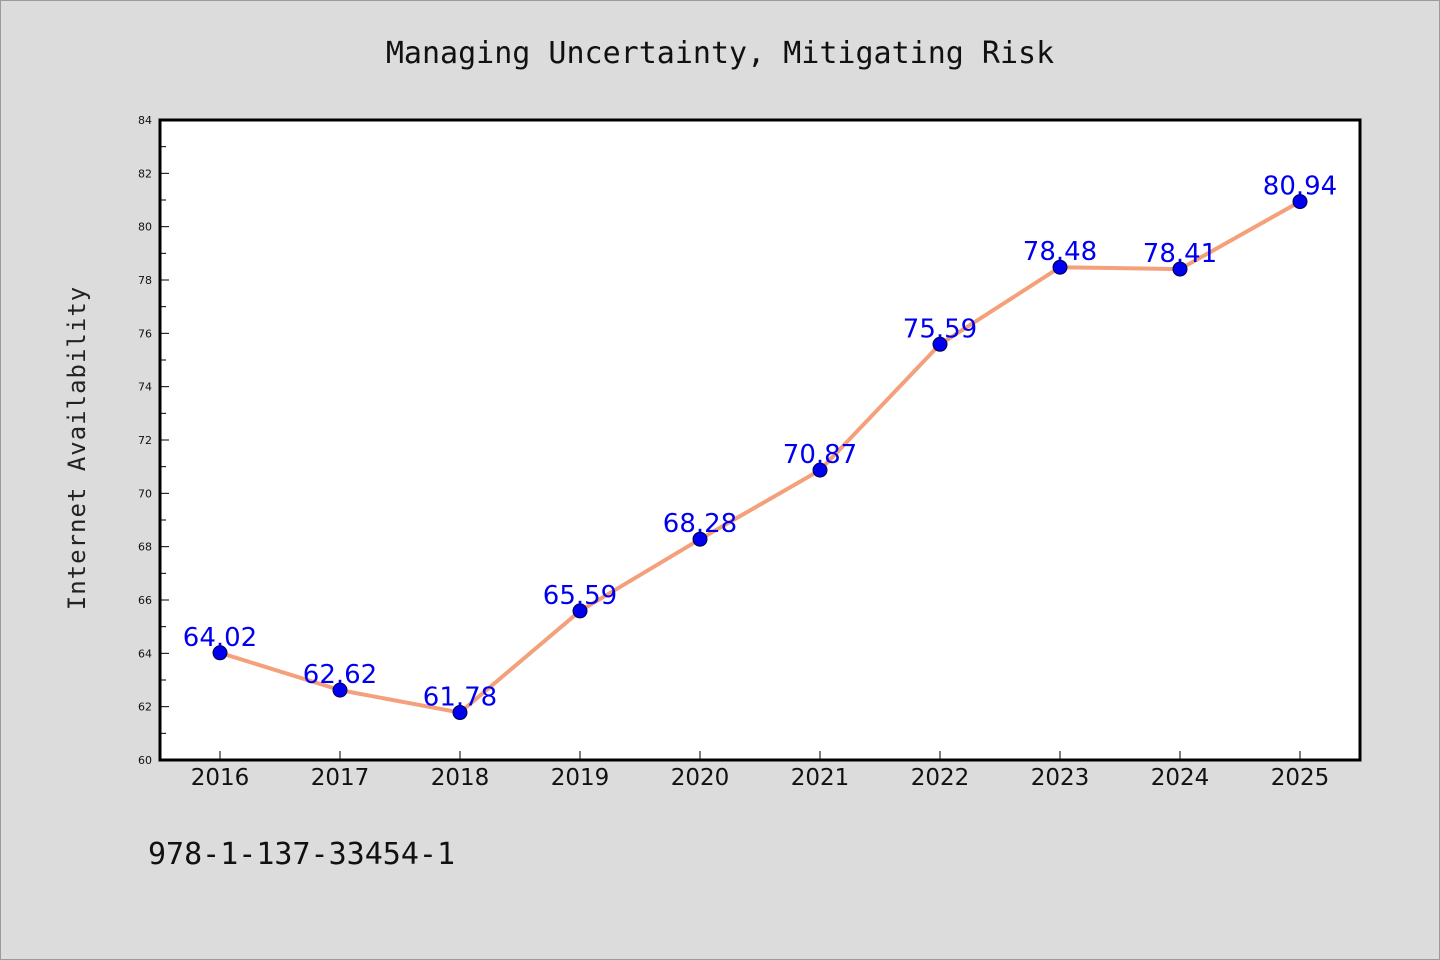  Describe the element at coordinates (145, 387) in the screenshot. I see `y-tick-label: 74` at that location.